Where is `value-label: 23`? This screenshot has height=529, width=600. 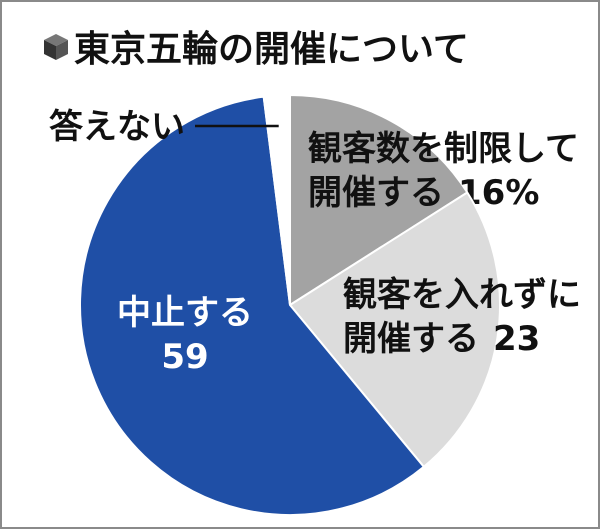 value-label: 23 is located at coordinates (516, 339).